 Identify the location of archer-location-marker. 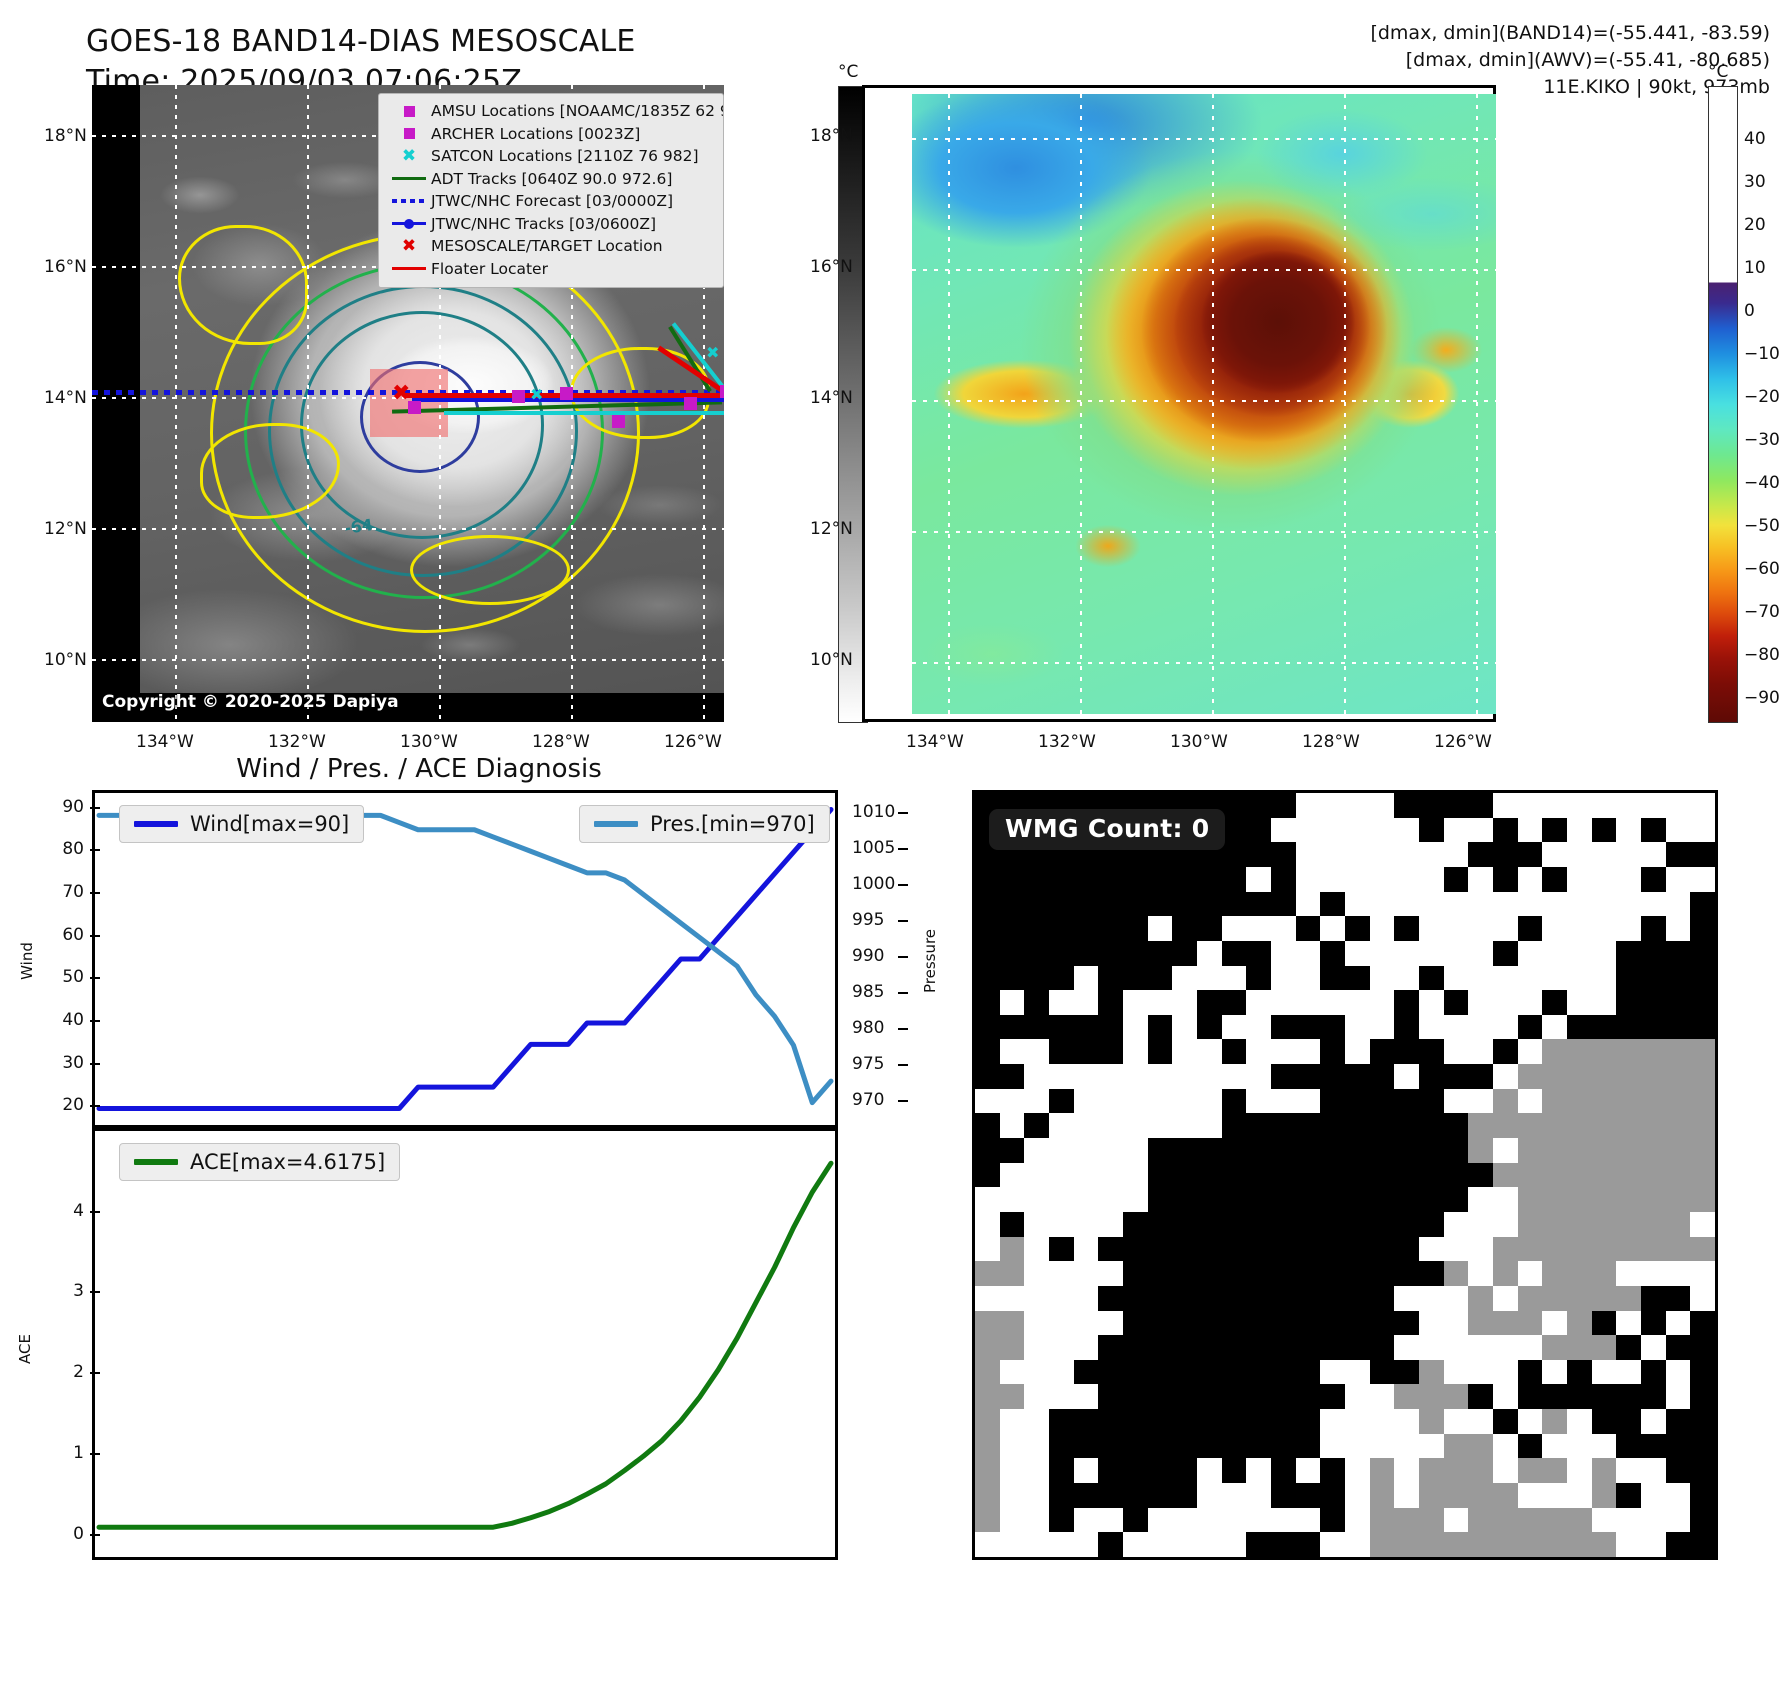
(518, 396).